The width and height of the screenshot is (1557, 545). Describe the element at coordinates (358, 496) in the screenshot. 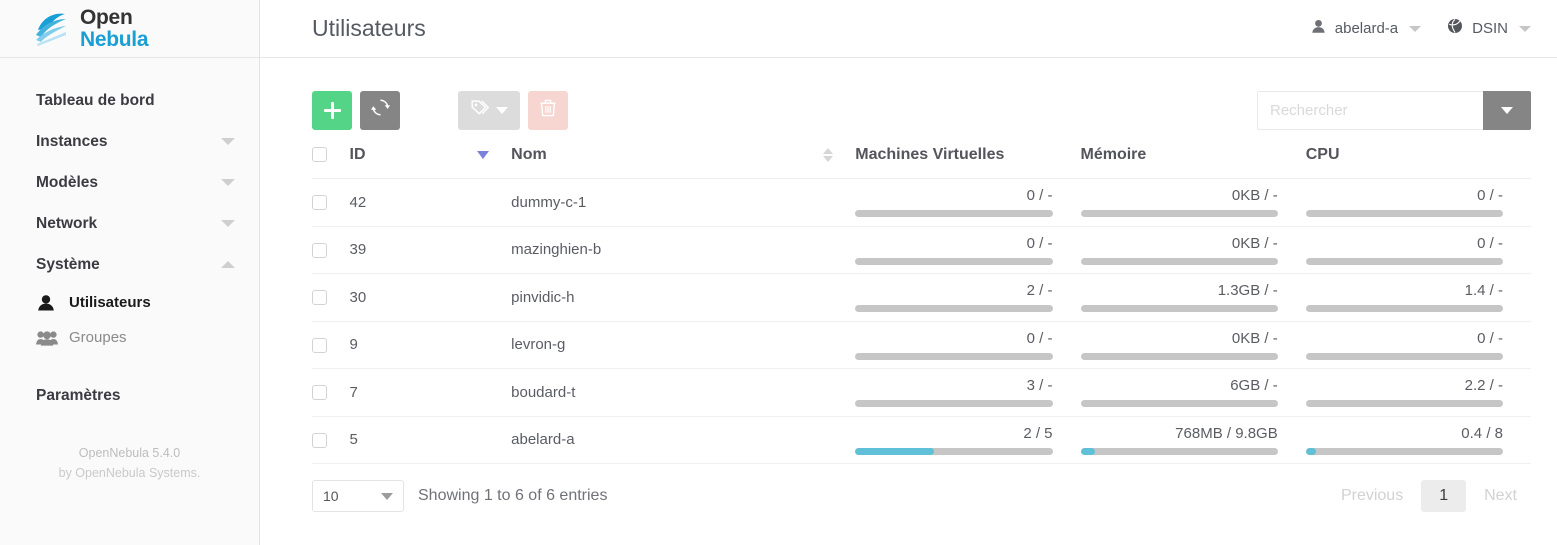

I see `page-length-select: 10` at that location.